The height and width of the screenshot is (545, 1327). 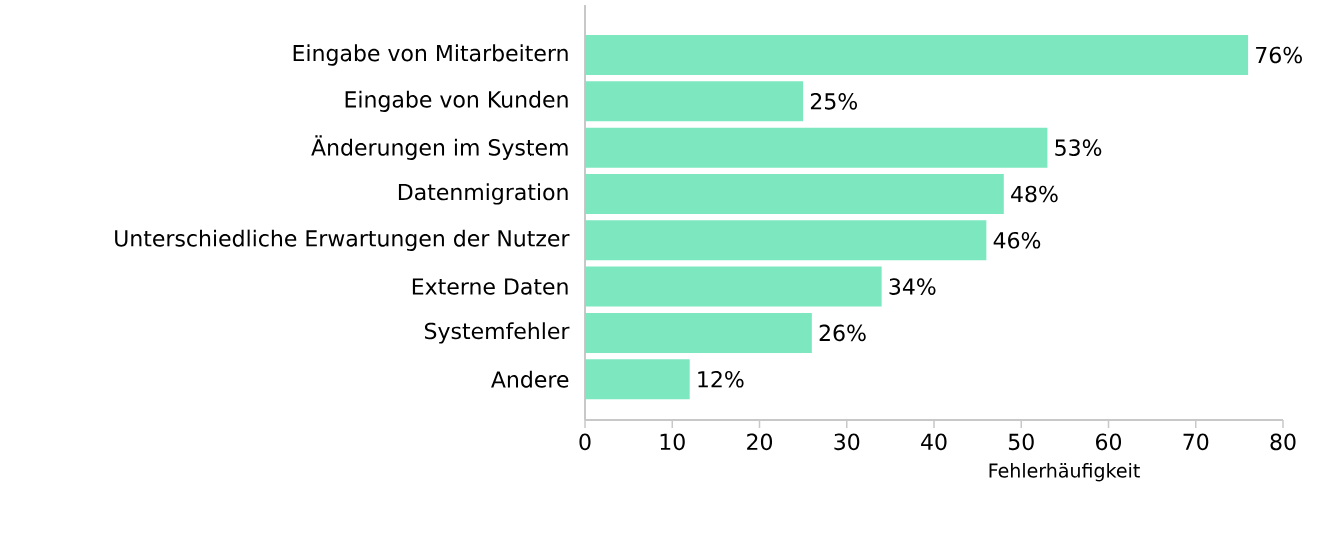 What do you see at coordinates (1021, 442) in the screenshot?
I see `x-tick-label: 50` at bounding box center [1021, 442].